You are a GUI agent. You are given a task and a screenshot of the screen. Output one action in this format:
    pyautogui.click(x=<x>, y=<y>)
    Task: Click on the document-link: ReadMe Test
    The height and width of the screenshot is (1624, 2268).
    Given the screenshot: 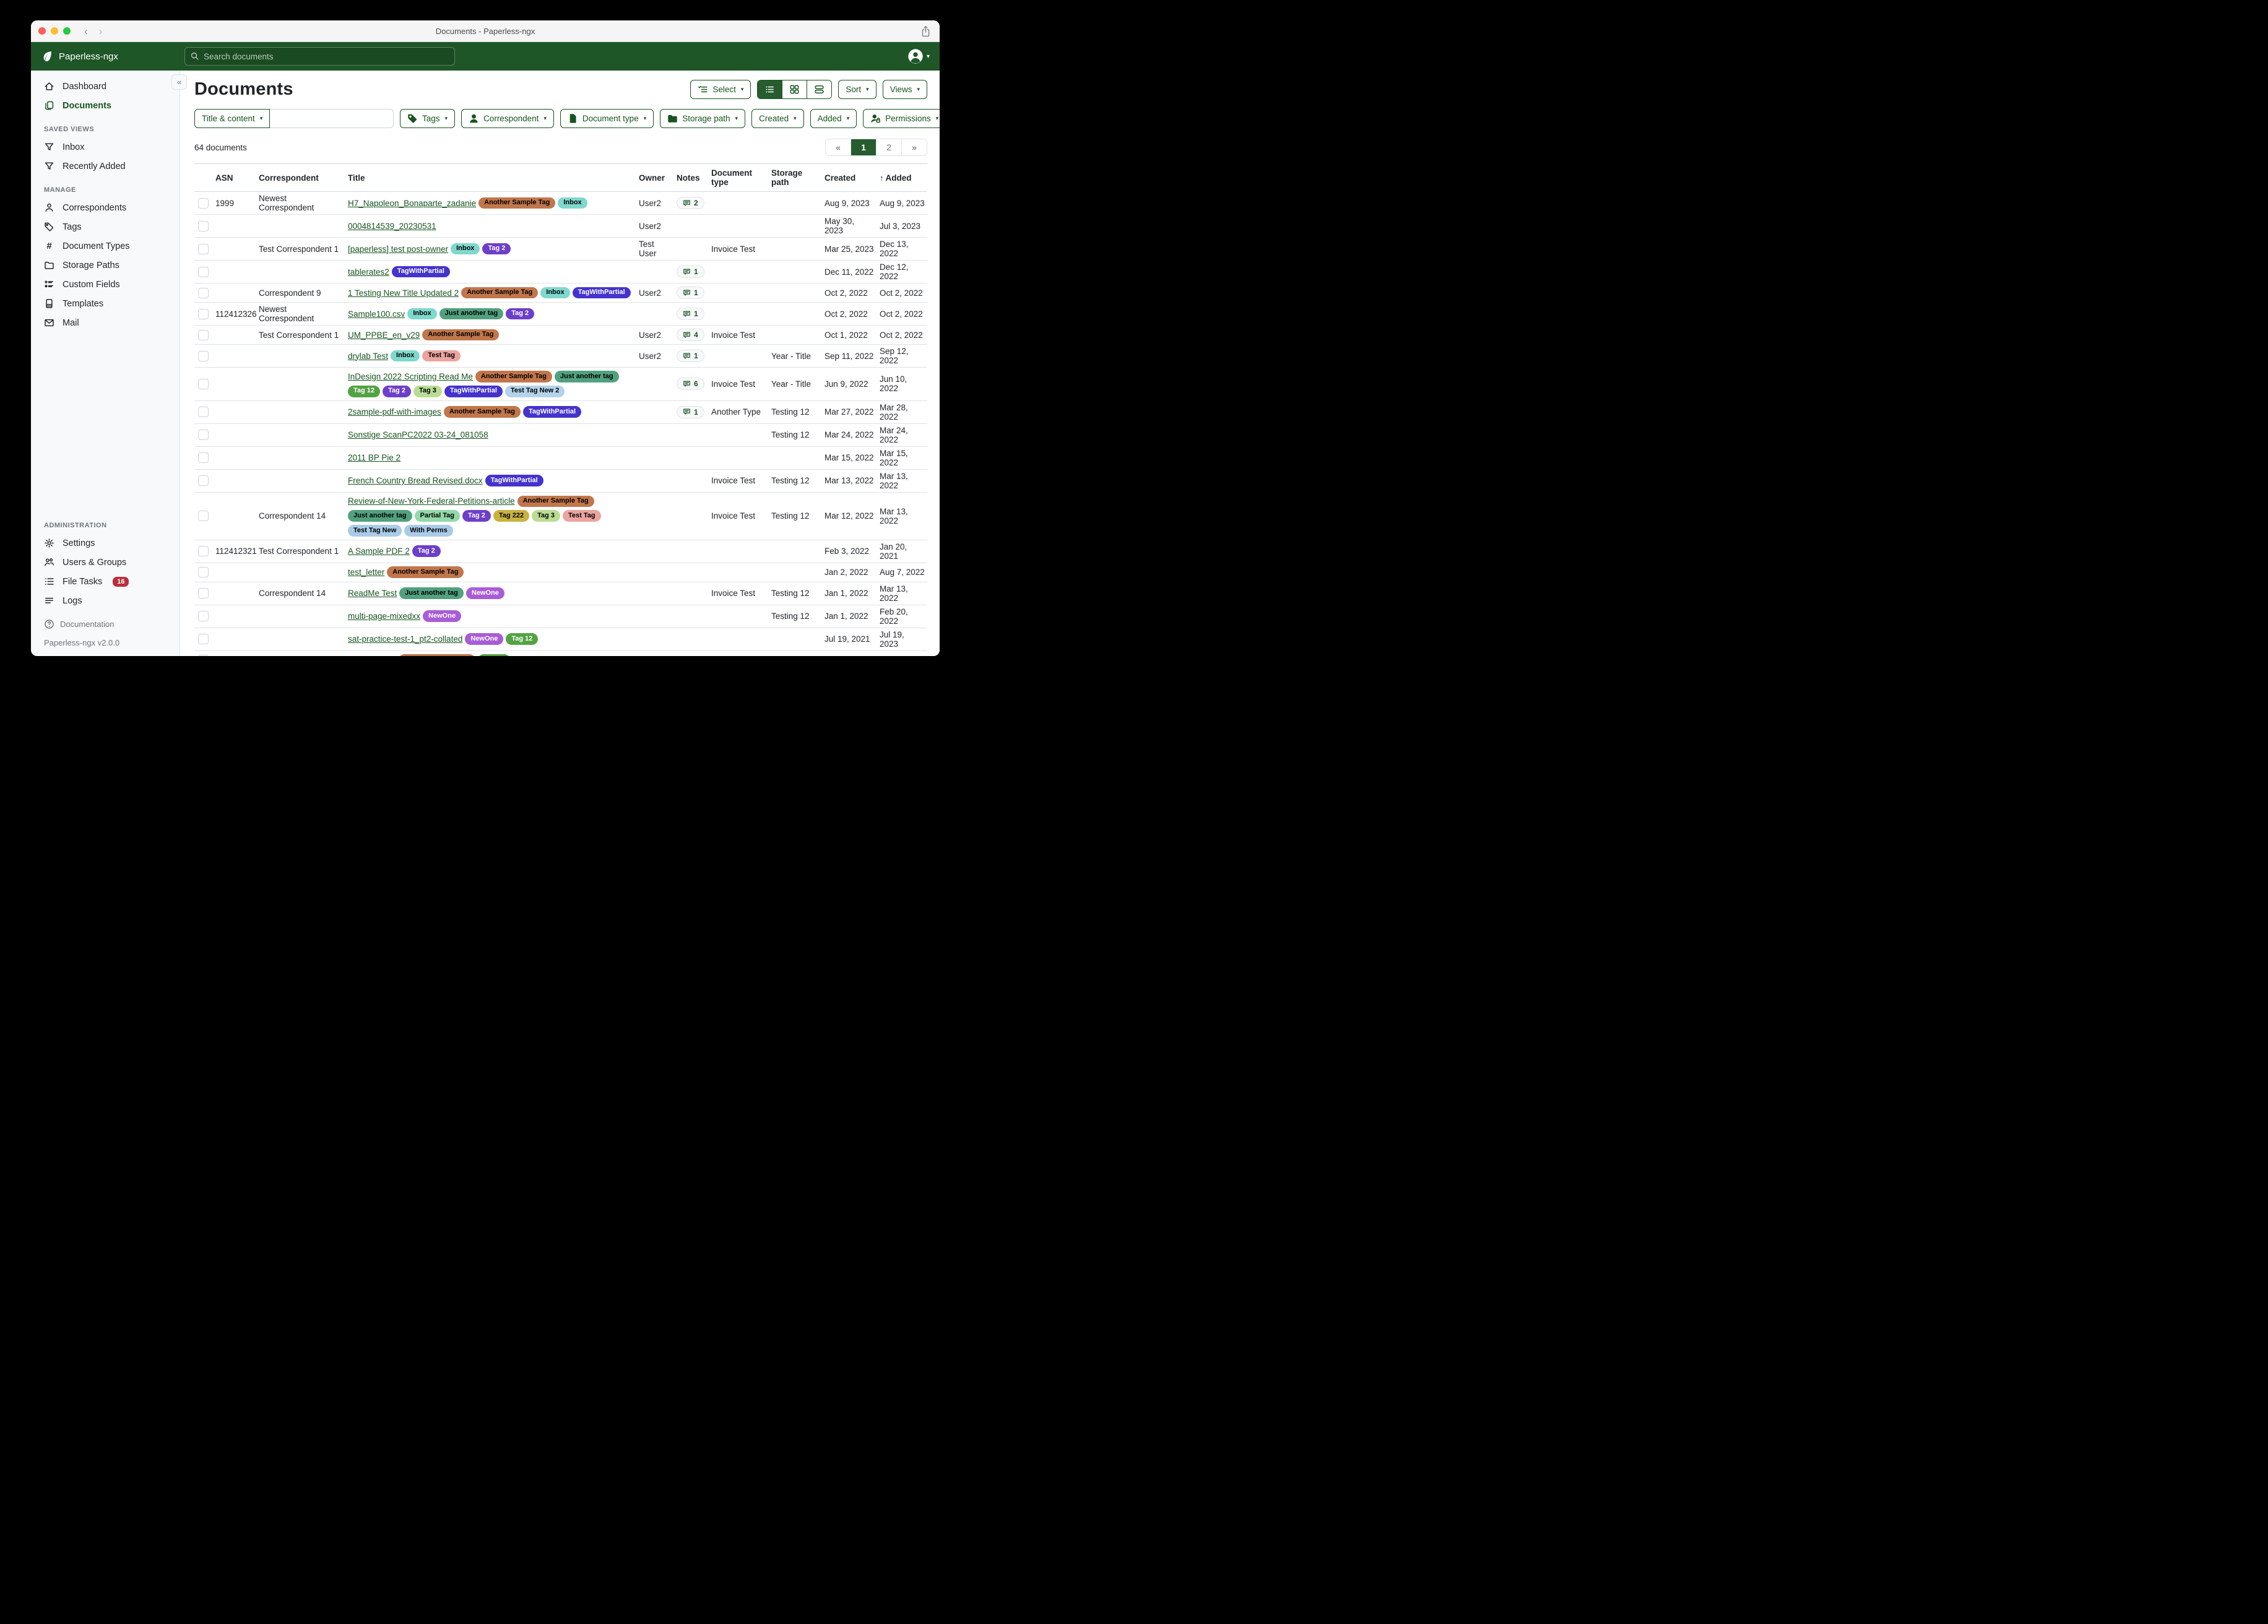 What is the action you would take?
    pyautogui.click(x=372, y=593)
    